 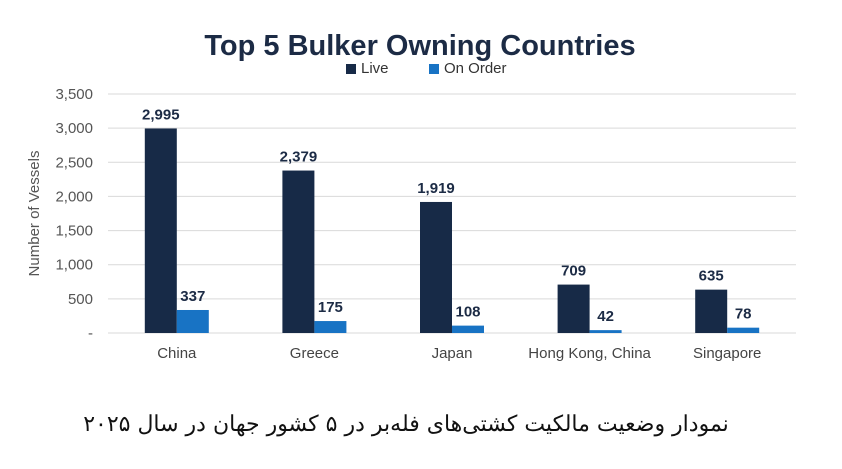 What do you see at coordinates (375, 68) in the screenshot?
I see `legend-label-0: Live` at bounding box center [375, 68].